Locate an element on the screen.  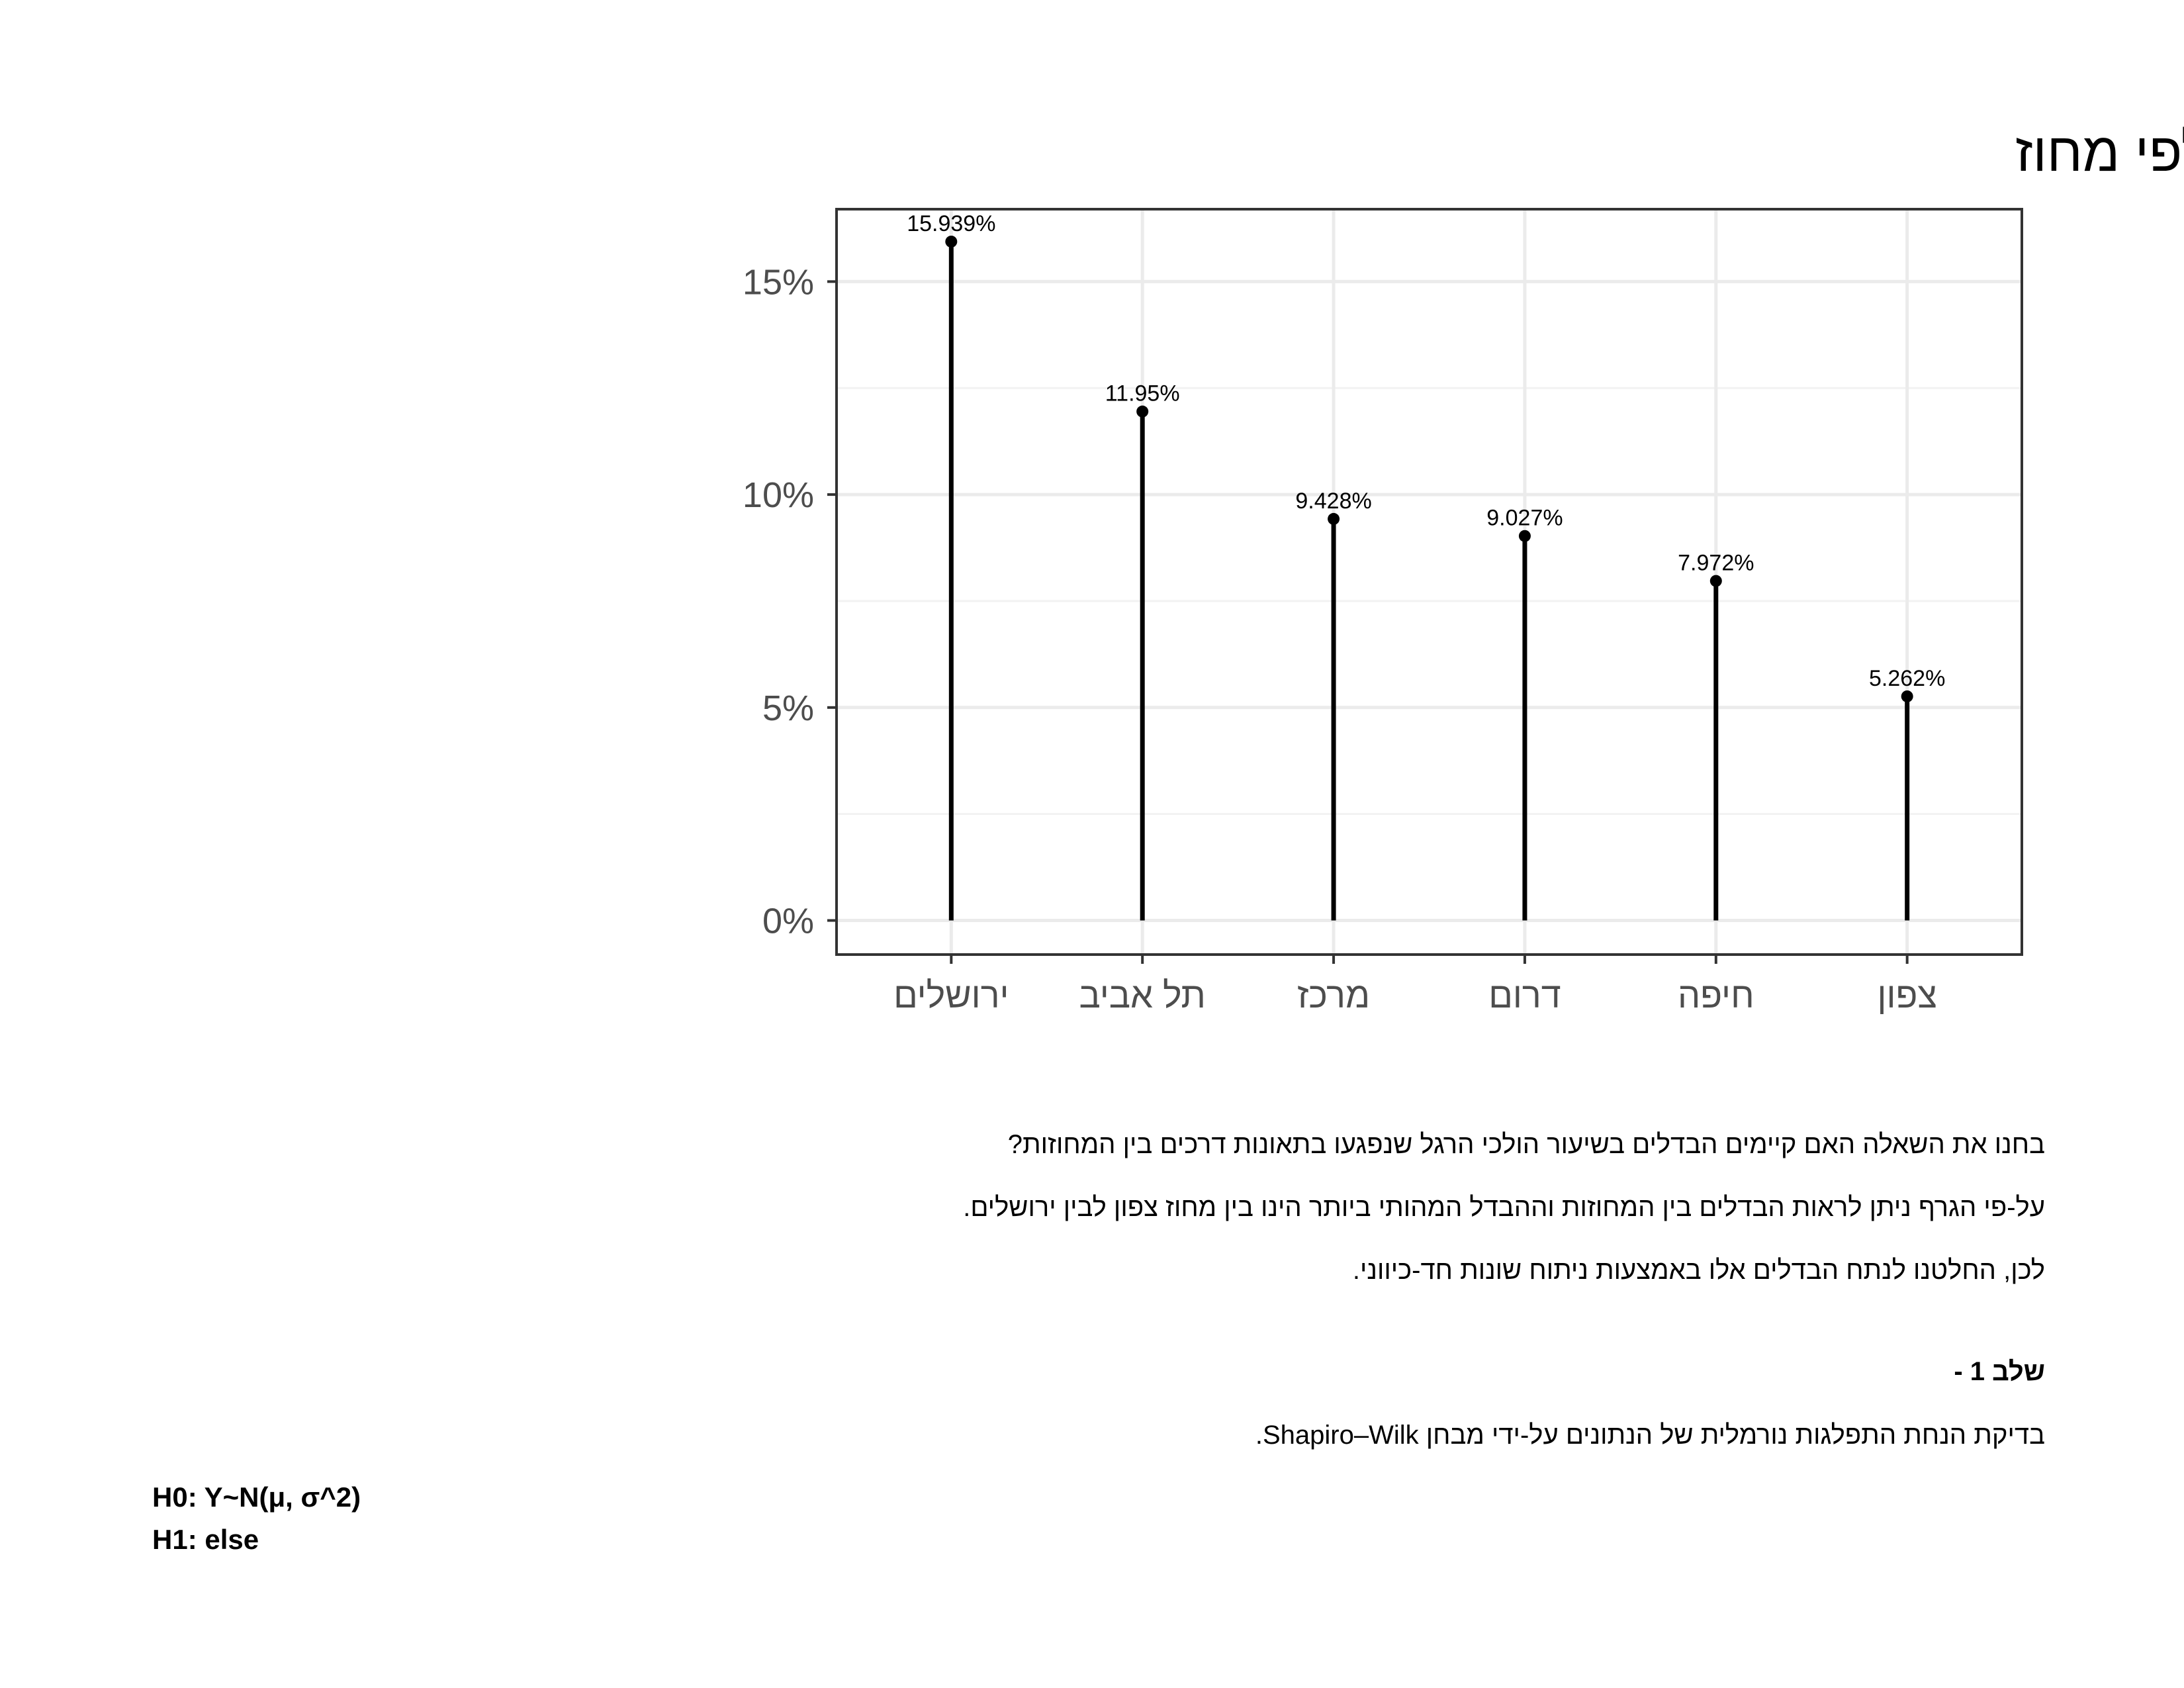
data-label: 11.95% is located at coordinates (1142, 393).